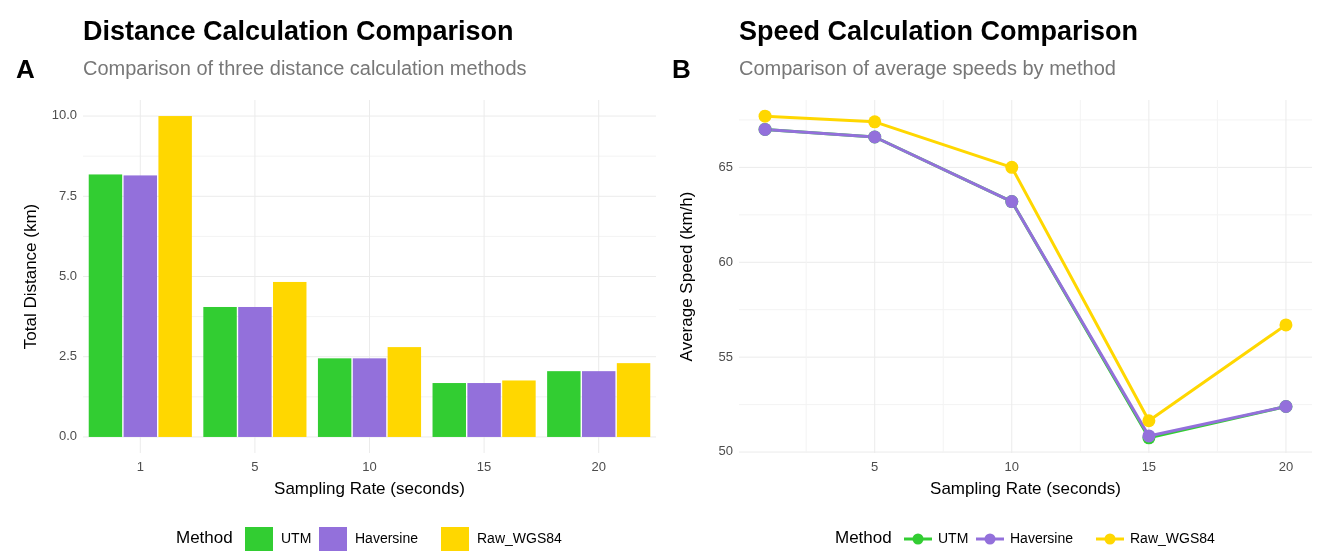  What do you see at coordinates (64, 115) in the screenshot?
I see `y-tick-label: 10.0` at bounding box center [64, 115].